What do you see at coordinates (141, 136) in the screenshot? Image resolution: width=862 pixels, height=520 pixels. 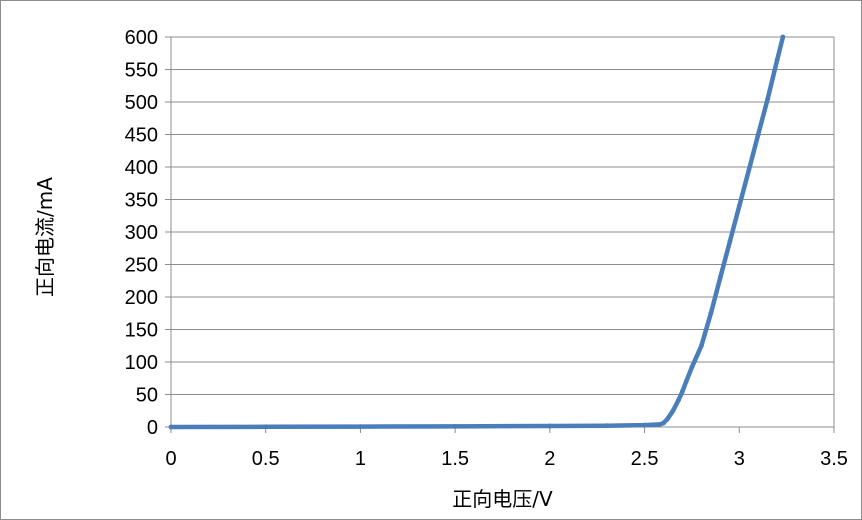 I see `y-tick-label: 450` at bounding box center [141, 136].